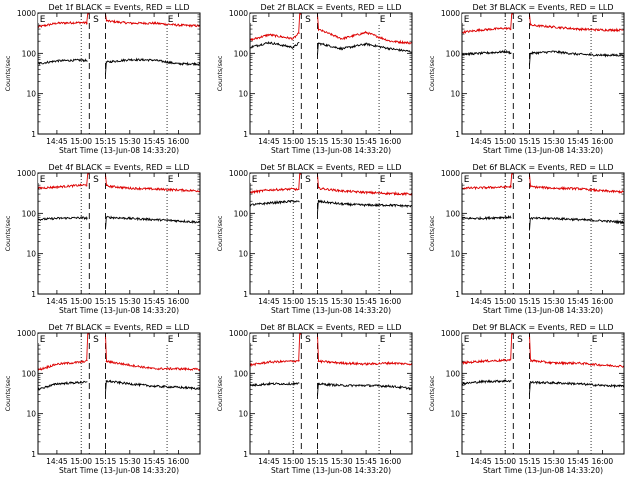 Image resolution: width=640 pixels, height=480 pixels. I want to click on panel-title: Det 4f BLACK = Events, RED = LLD, so click(118, 167).